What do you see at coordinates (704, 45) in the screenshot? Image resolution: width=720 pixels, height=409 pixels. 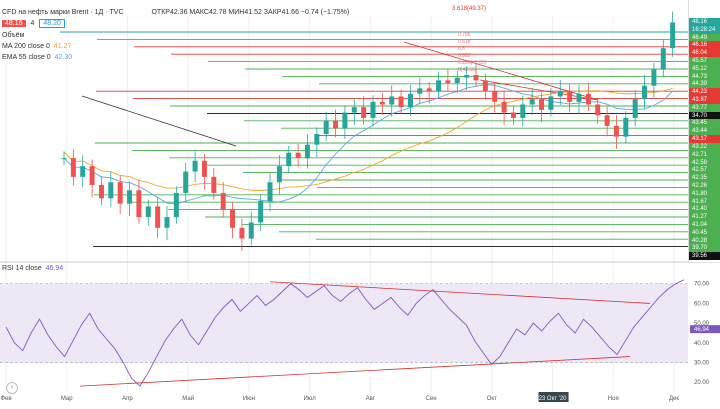 I see `price-tag: 46.16` at bounding box center [704, 45].